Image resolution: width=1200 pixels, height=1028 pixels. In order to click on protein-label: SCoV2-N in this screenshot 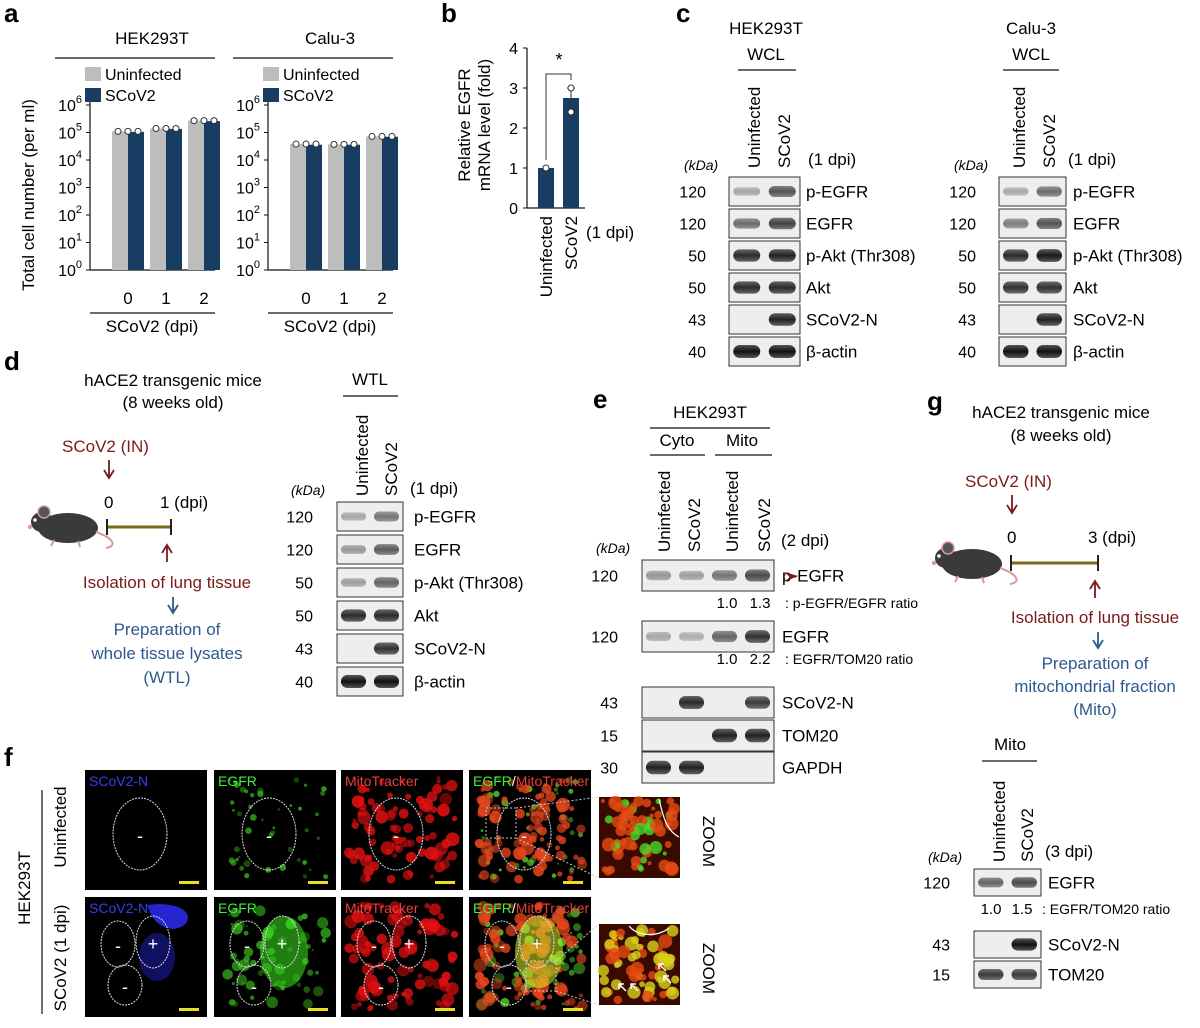, I will do `click(1084, 945)`.